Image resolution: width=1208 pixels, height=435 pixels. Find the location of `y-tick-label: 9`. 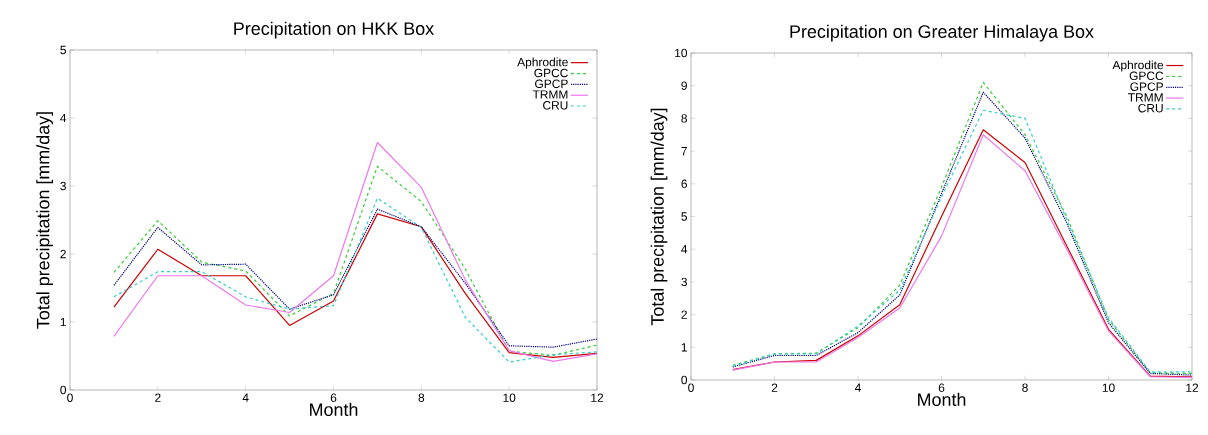

y-tick-label: 9 is located at coordinates (684, 85).